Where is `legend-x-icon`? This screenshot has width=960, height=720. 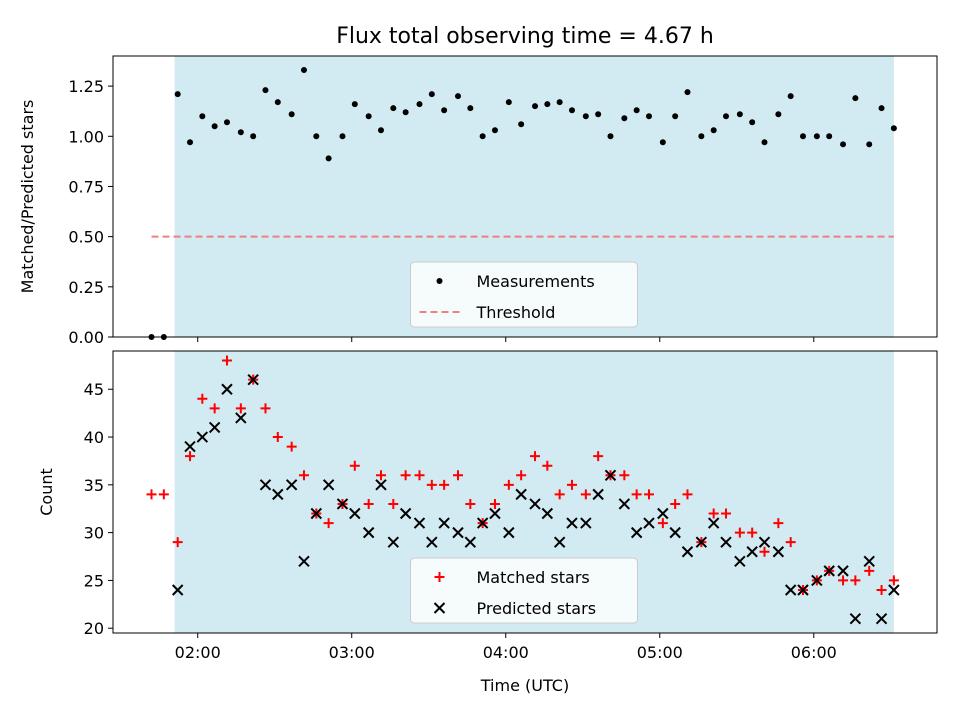
legend-x-icon is located at coordinates (439, 608).